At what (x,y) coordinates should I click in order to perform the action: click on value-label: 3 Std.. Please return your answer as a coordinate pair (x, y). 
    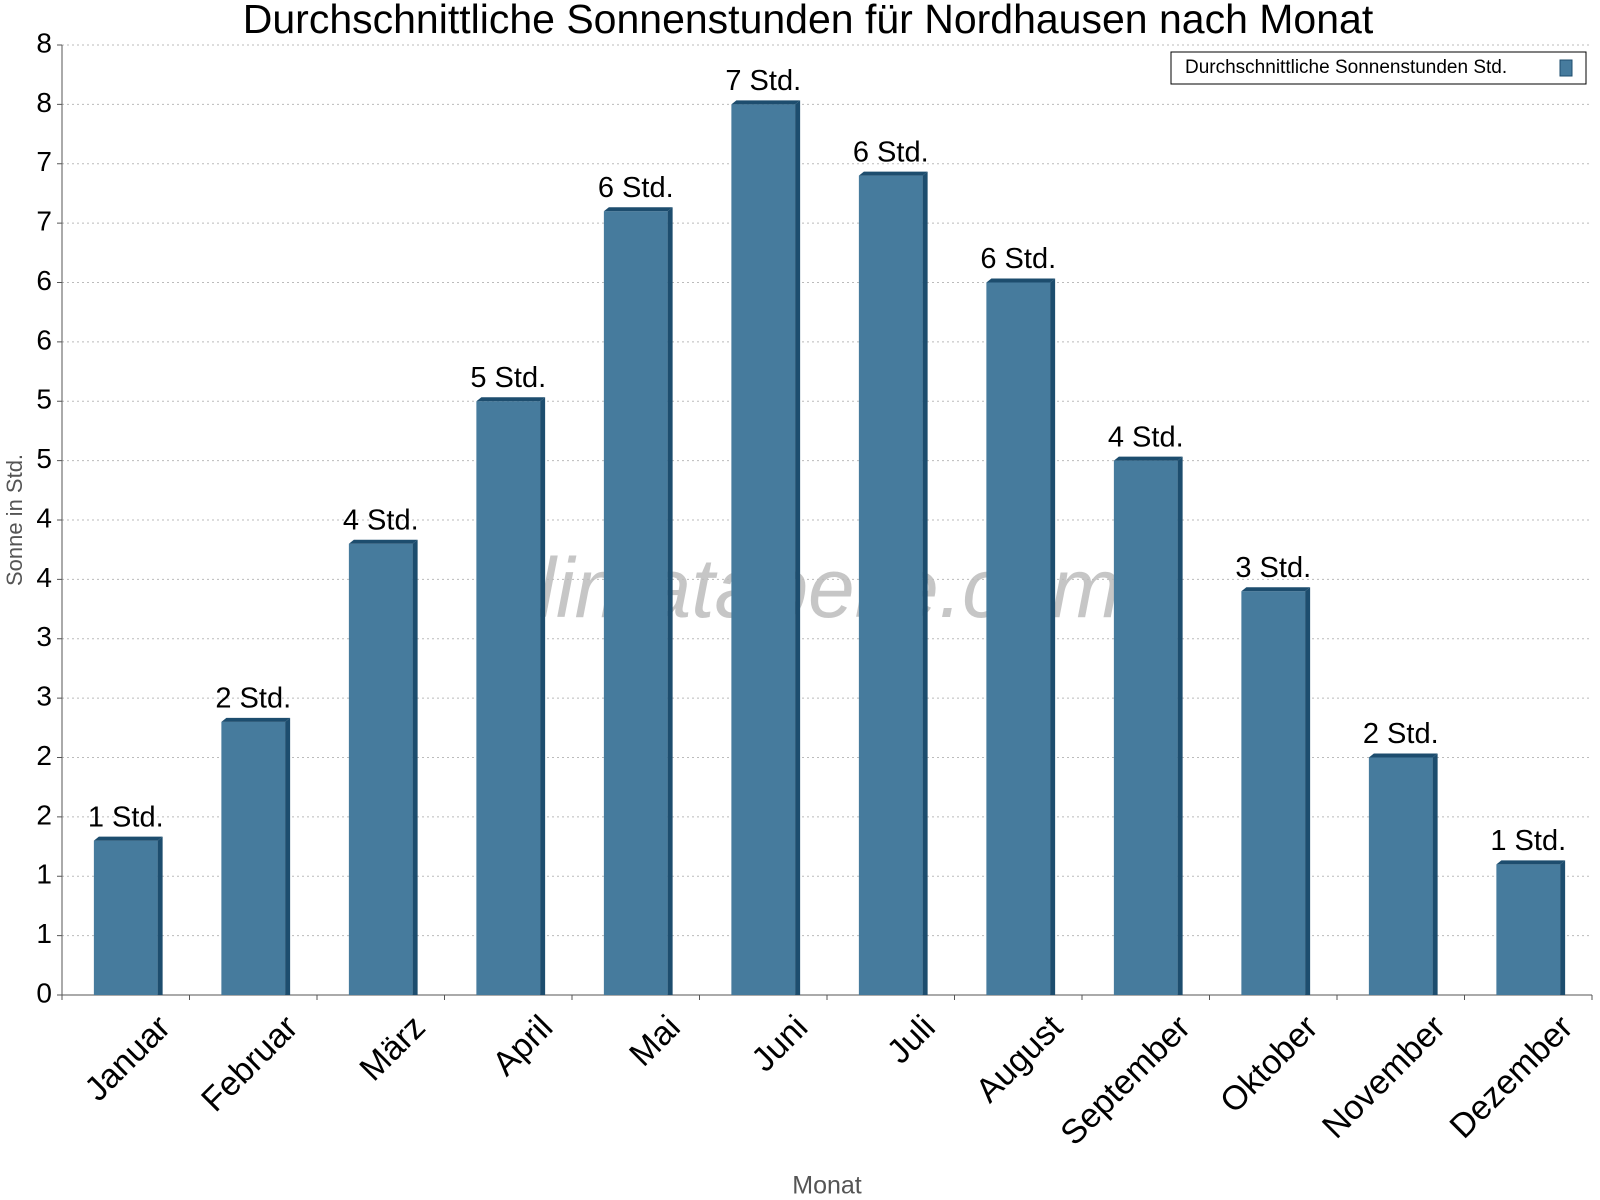
    Looking at the image, I should click on (1273, 568).